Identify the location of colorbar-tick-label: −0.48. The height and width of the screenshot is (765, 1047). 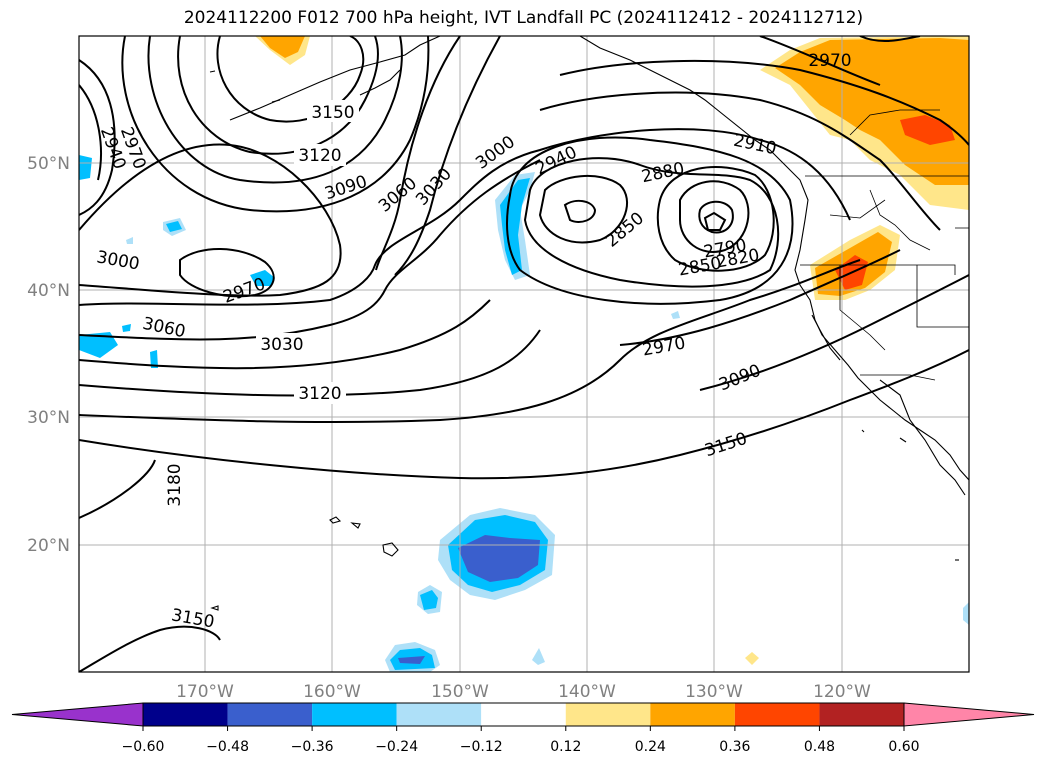
(227, 747).